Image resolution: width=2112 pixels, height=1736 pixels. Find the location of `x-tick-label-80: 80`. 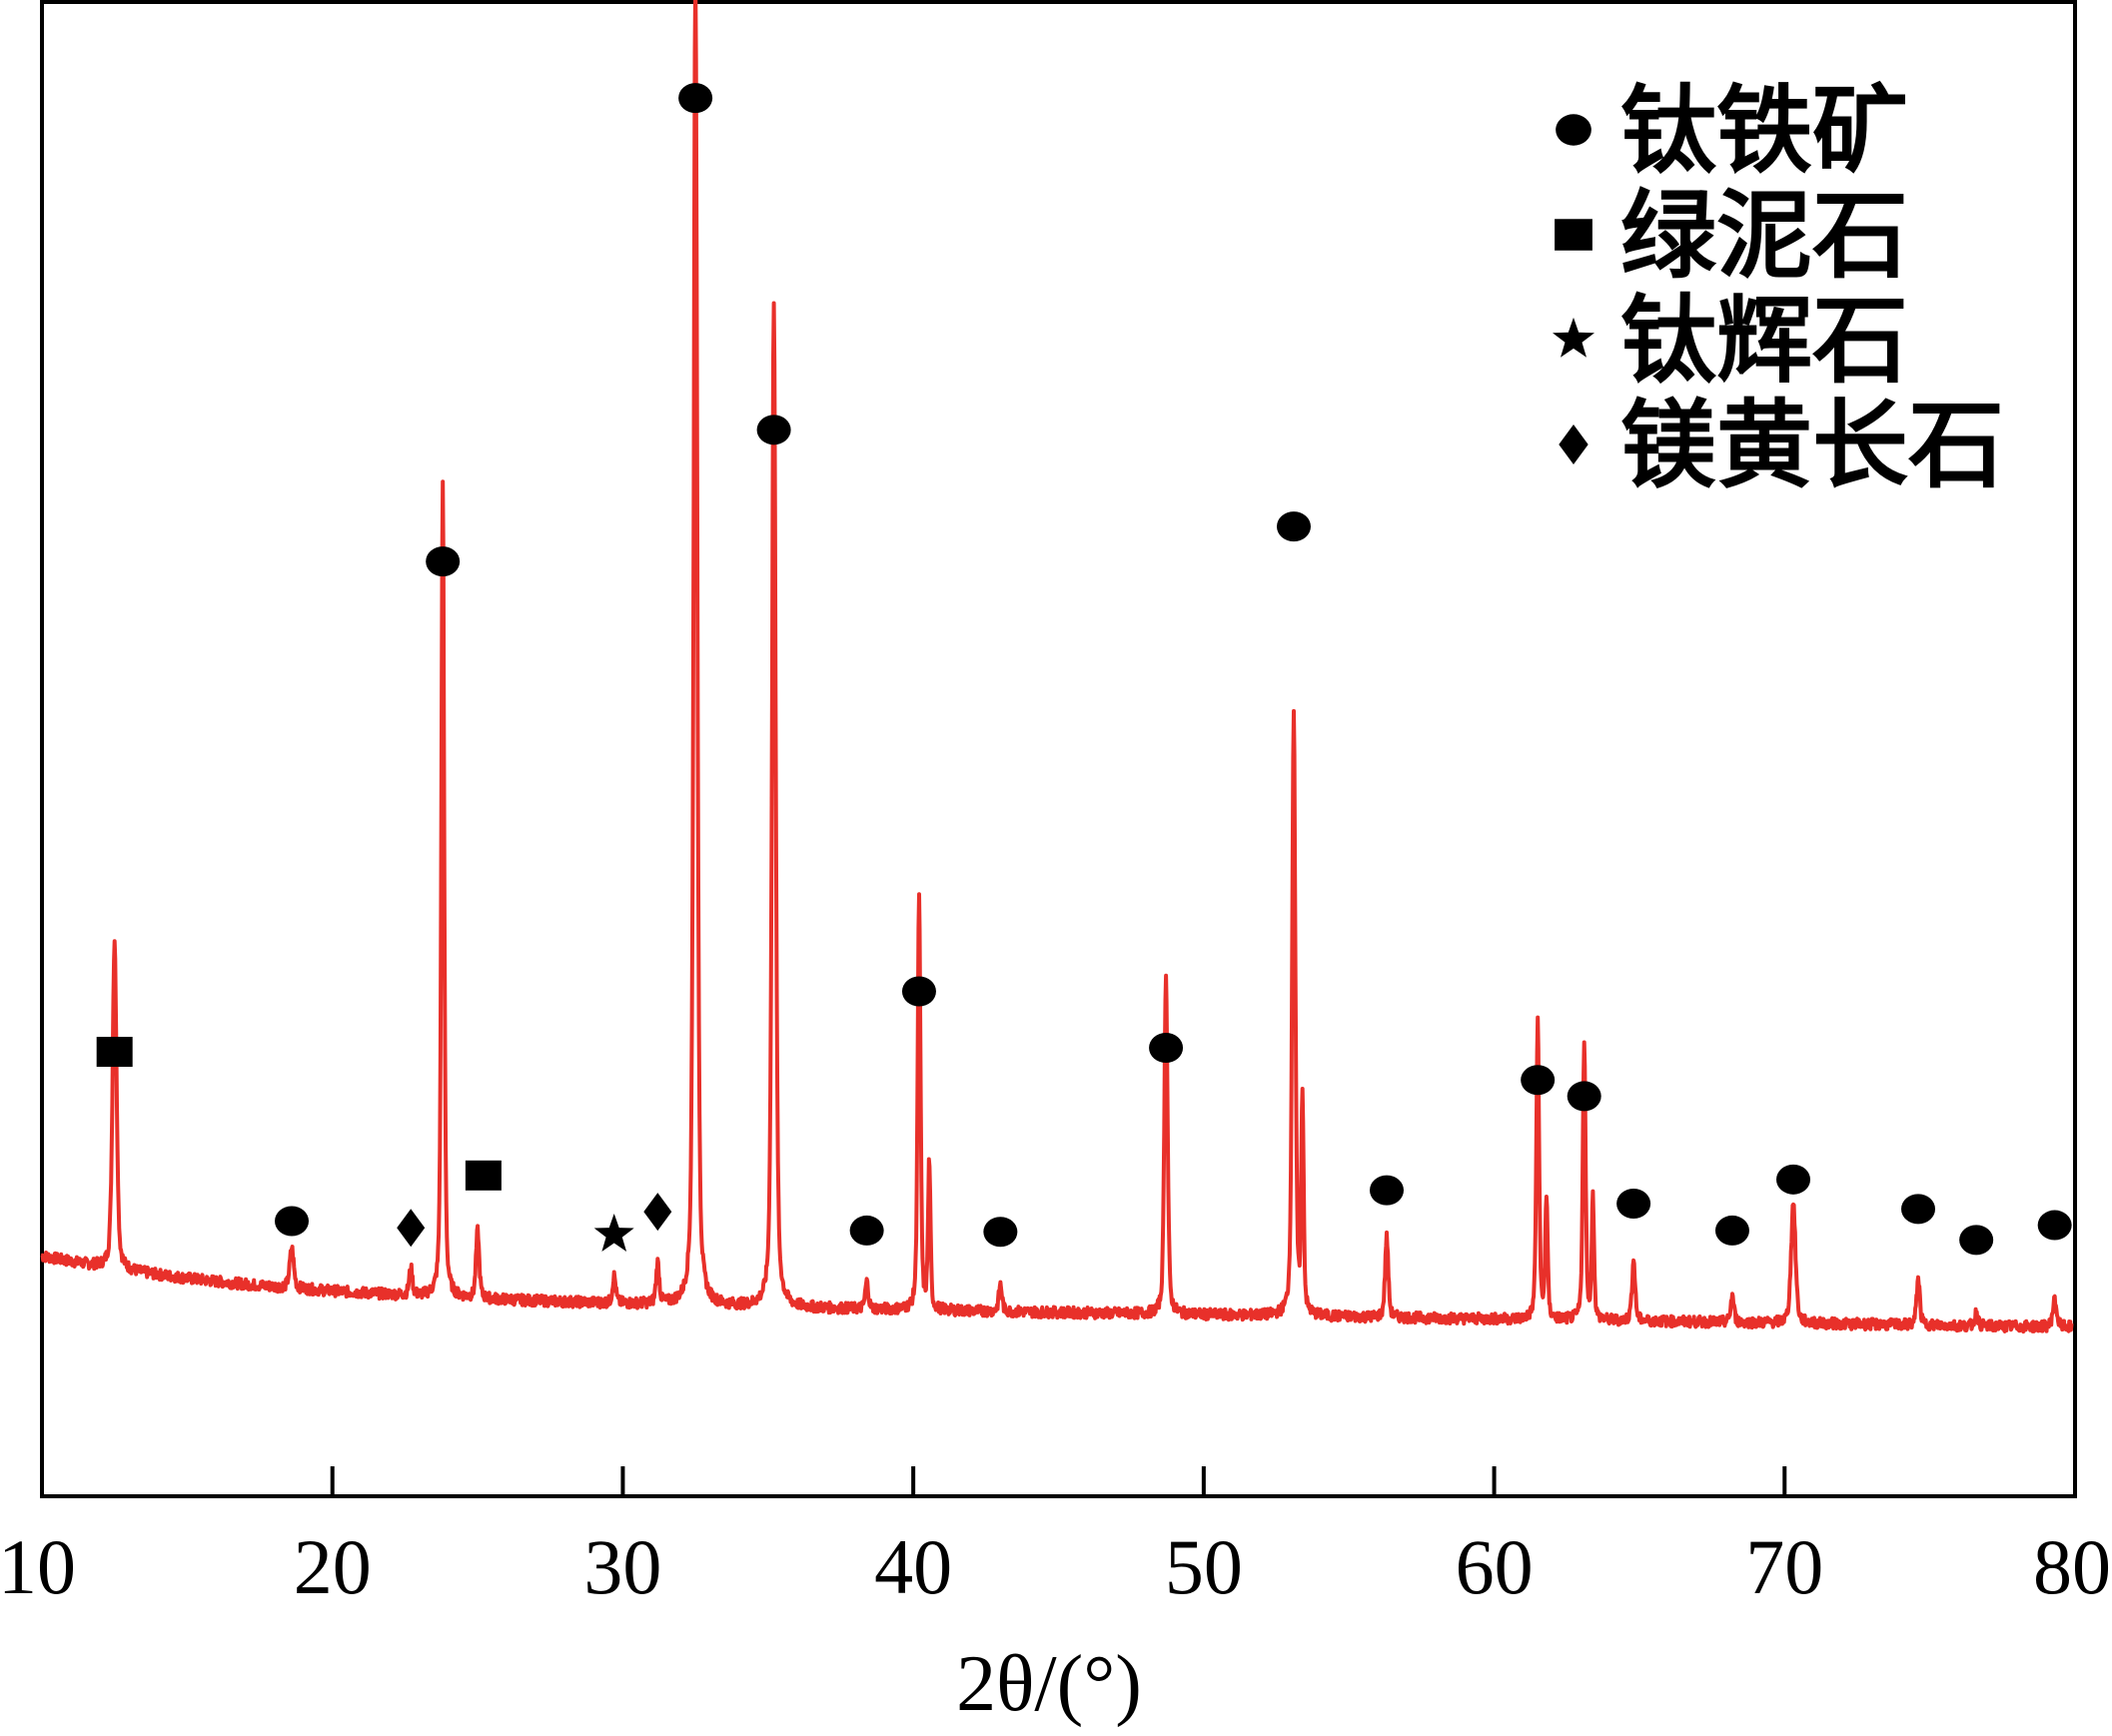

x-tick-label-80: 80 is located at coordinates (2072, 1566).